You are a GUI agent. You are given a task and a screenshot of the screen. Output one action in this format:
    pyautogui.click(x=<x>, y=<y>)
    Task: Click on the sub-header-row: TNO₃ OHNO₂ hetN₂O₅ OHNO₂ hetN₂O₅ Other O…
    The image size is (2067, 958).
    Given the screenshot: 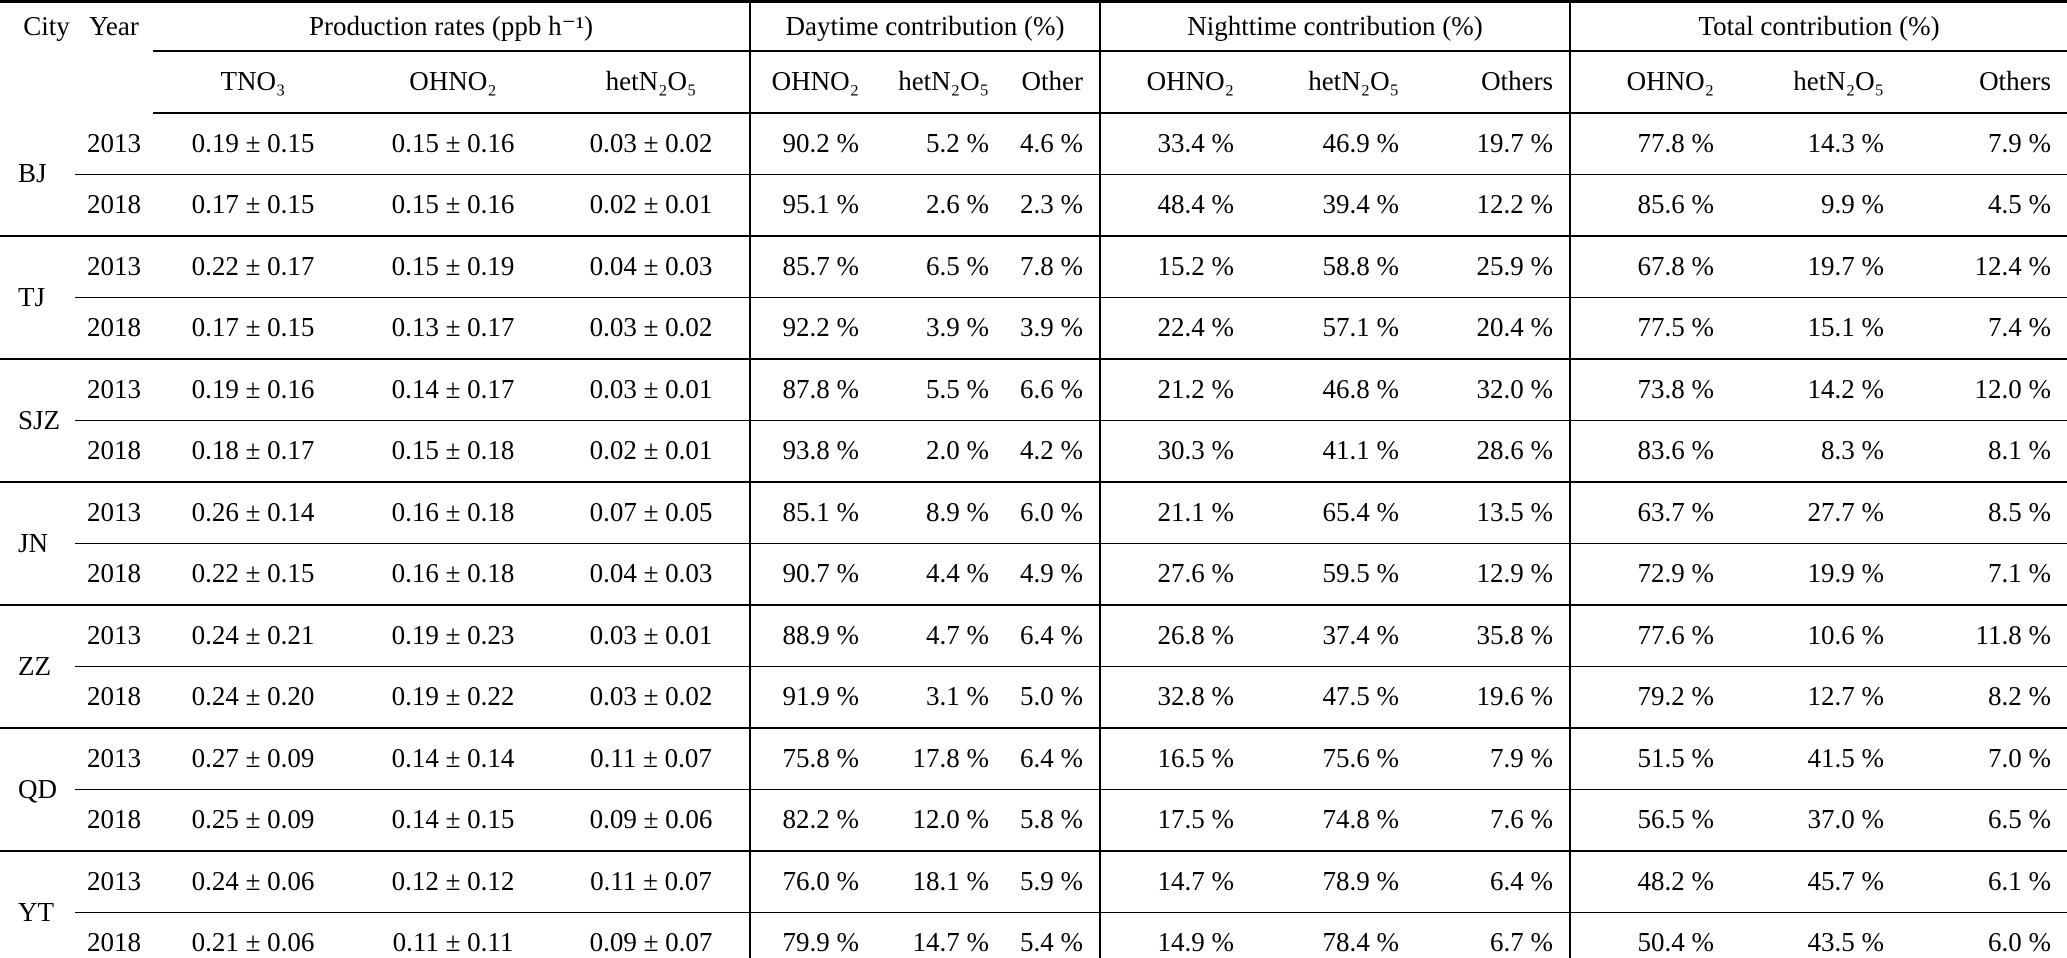 What is the action you would take?
    pyautogui.click(x=1033, y=82)
    